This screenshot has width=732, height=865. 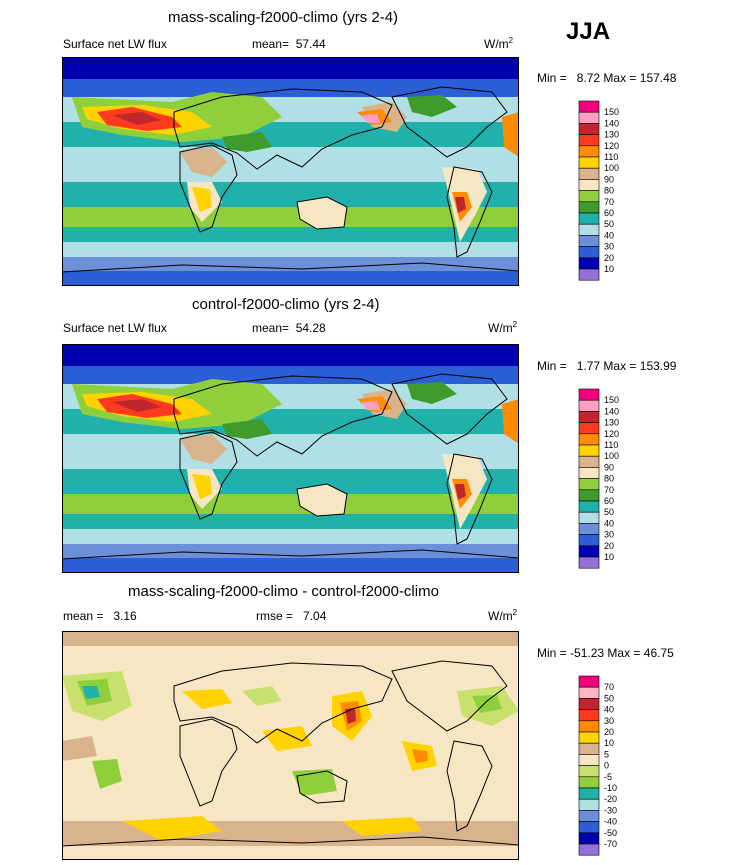 What do you see at coordinates (609, 501) in the screenshot?
I see `colorbar-tick-label: 60` at bounding box center [609, 501].